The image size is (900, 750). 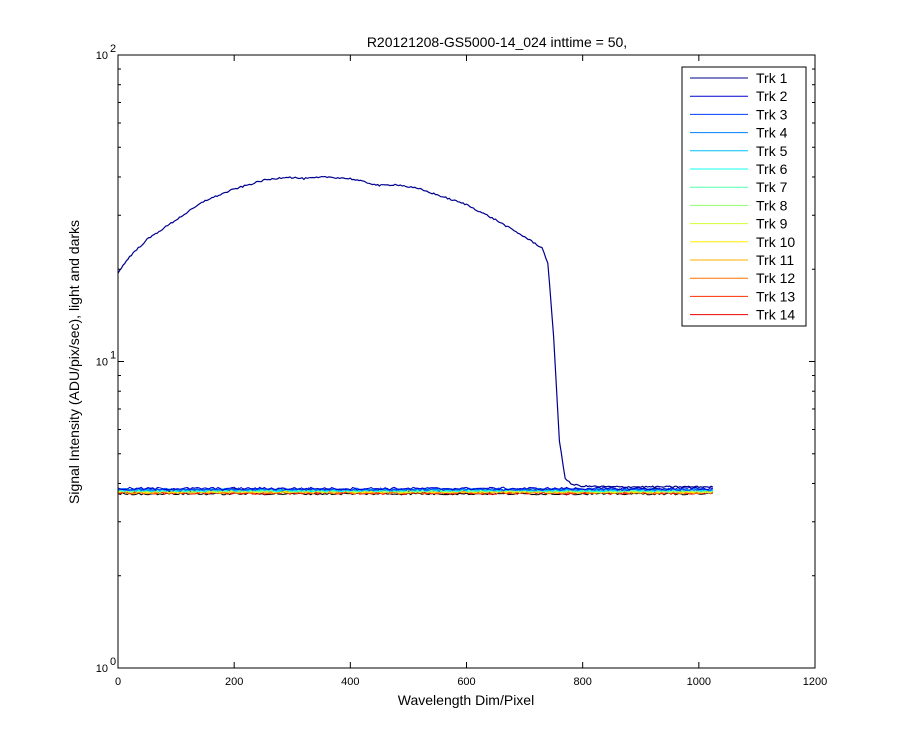 I want to click on x-tick-label: 600, so click(x=466, y=682).